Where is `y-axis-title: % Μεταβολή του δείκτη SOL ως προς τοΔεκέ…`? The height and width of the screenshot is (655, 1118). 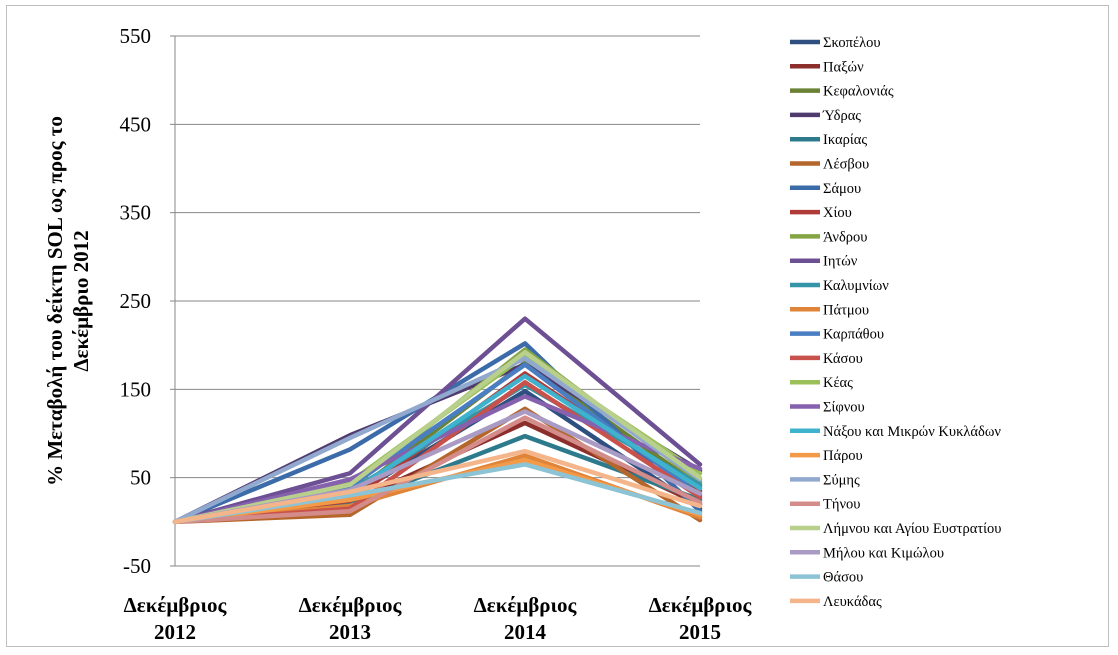
y-axis-title: % Μεταβολή του δείκτη SOL ως προς τοΔεκέ… is located at coordinates (68, 301).